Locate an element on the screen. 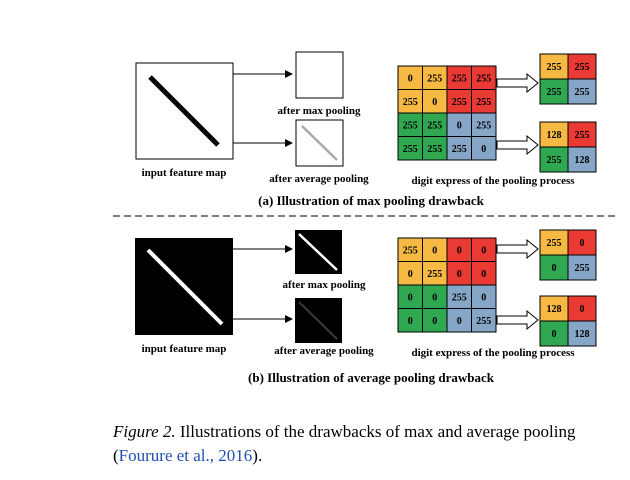  digit-label-b: digit express of the pooling process is located at coordinates (493, 353).